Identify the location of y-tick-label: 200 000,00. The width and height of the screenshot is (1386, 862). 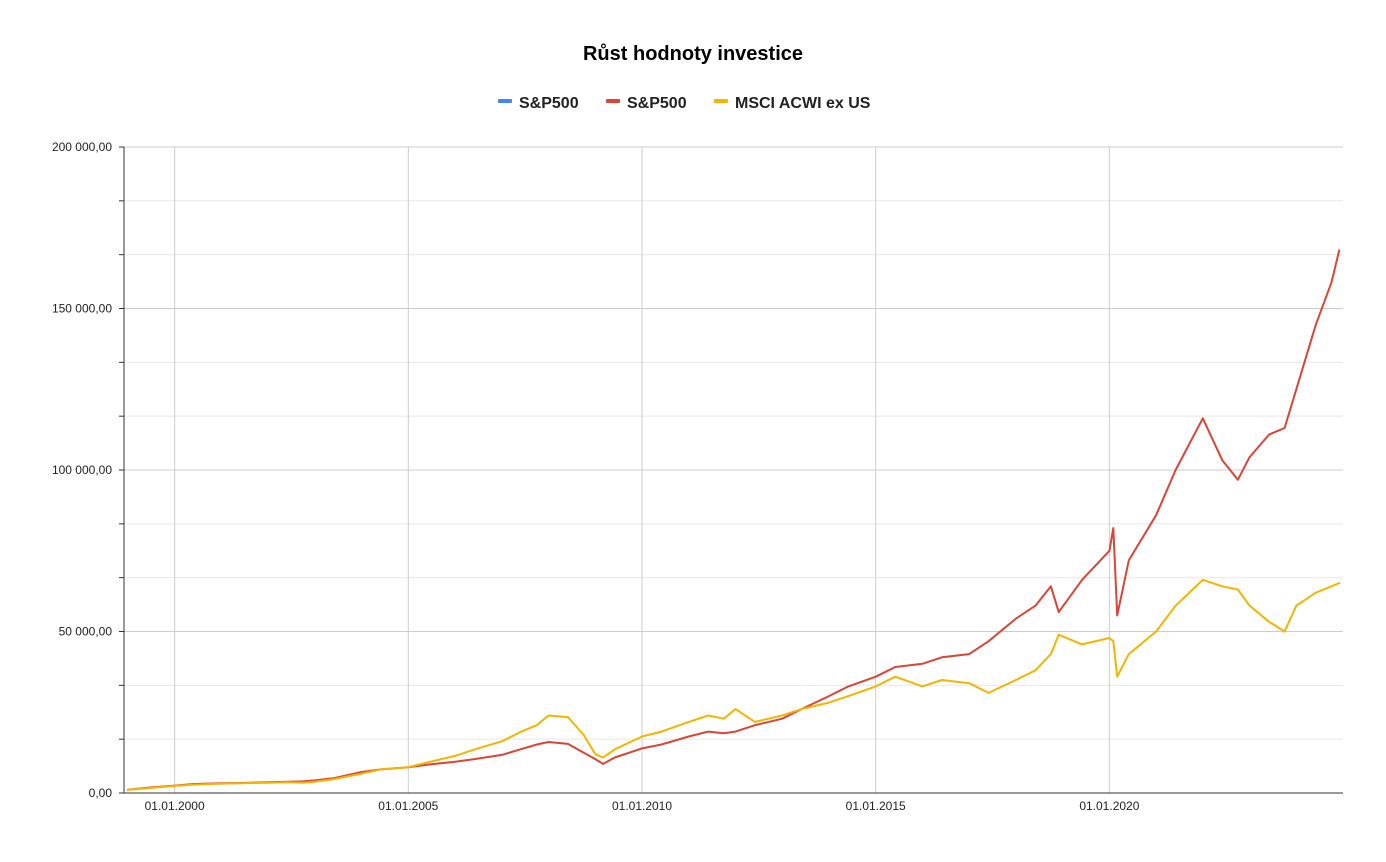
(82, 147).